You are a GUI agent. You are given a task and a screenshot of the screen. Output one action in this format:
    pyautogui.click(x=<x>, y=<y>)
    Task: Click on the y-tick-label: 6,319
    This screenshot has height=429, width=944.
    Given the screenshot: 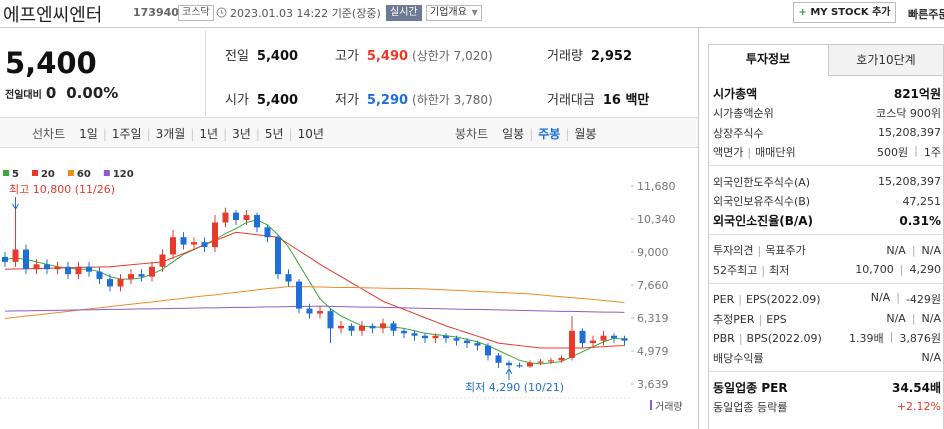 What is the action you would take?
    pyautogui.click(x=653, y=318)
    